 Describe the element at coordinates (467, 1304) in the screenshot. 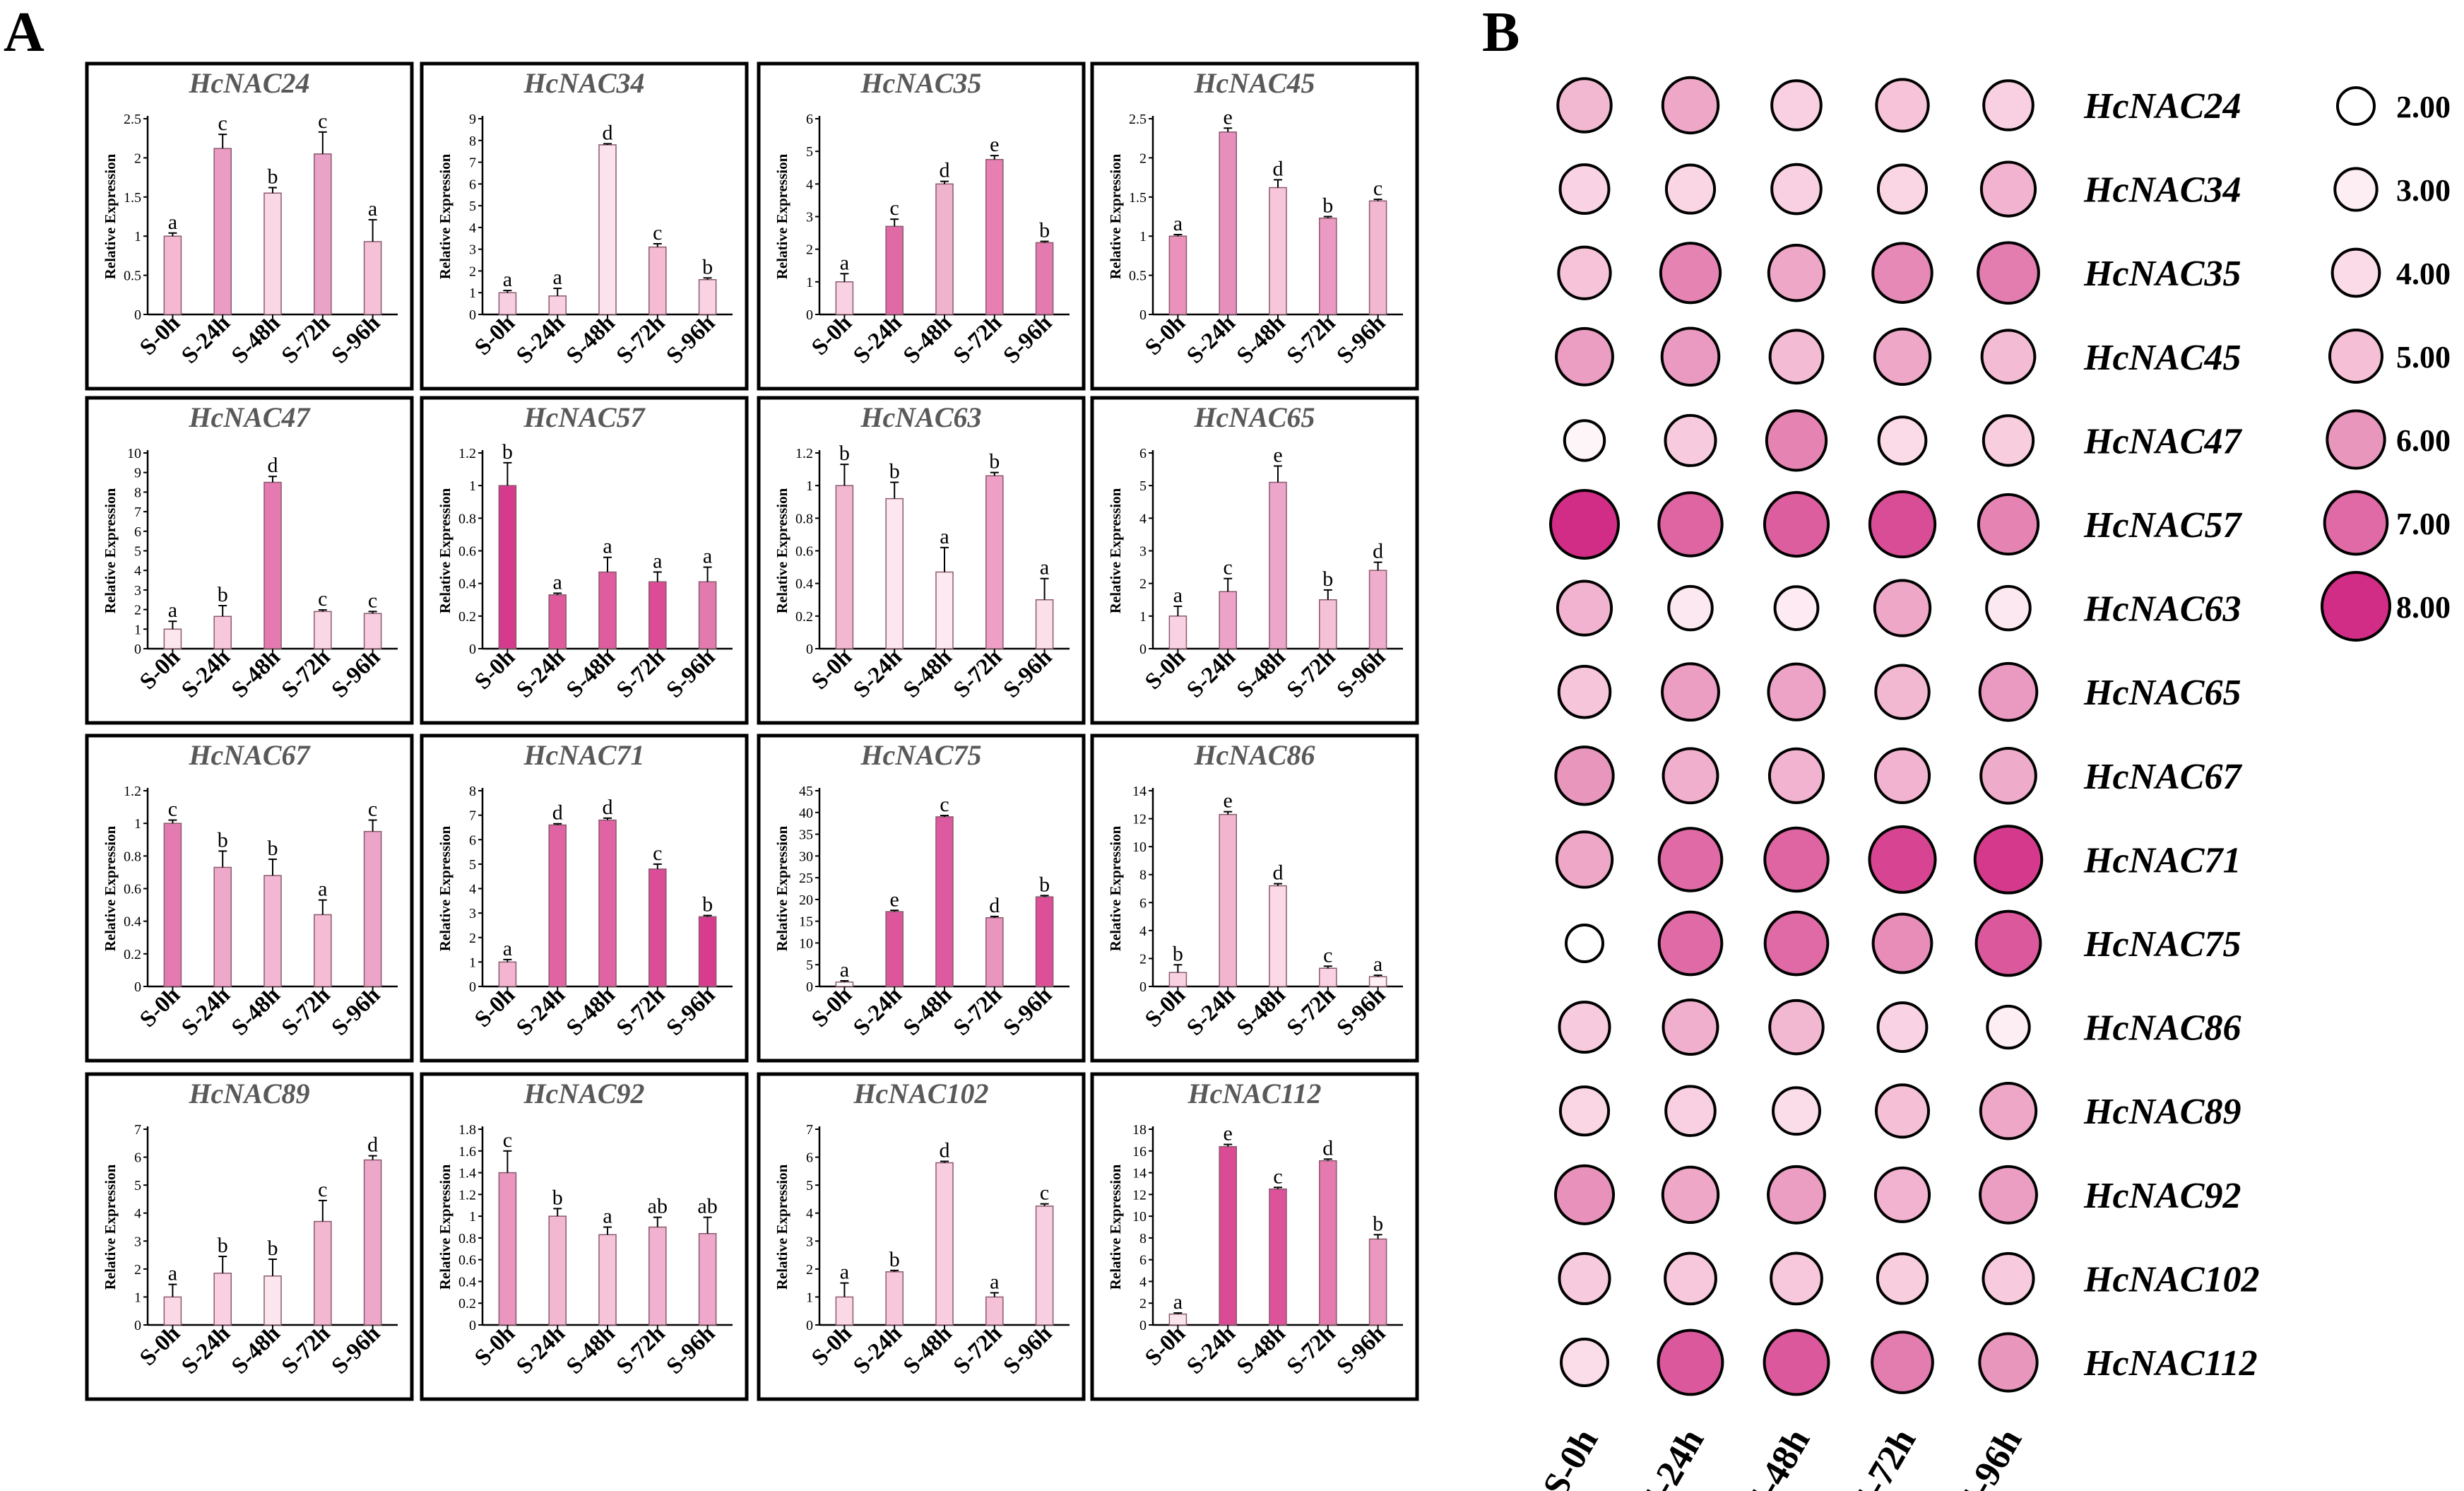

I see `y-tick-label: 0.2` at that location.